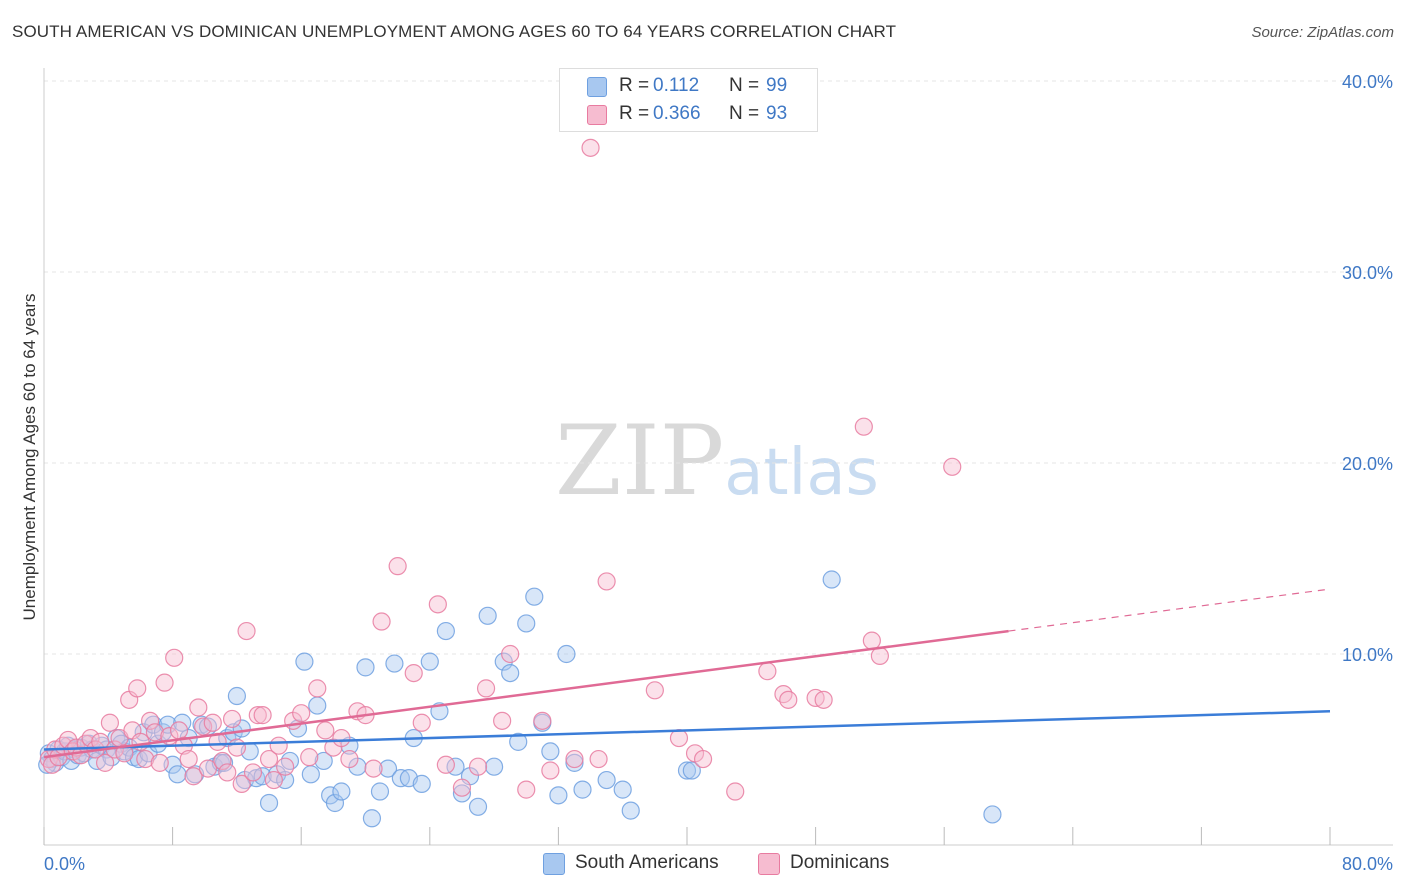 The height and width of the screenshot is (892, 1406). I want to click on y-tick-label: 40.0%, so click(1367, 82).